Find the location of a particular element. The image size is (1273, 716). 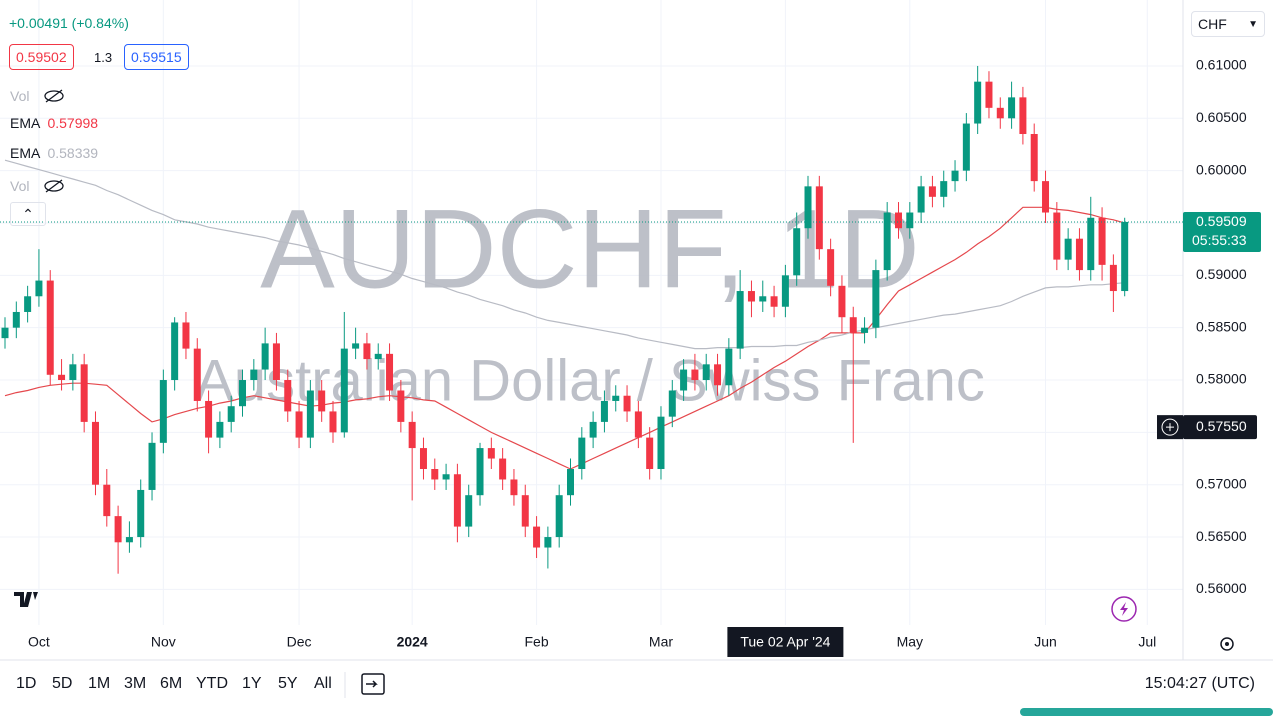

crosshair-date: Tue 02 Apr '24 is located at coordinates (785, 642).